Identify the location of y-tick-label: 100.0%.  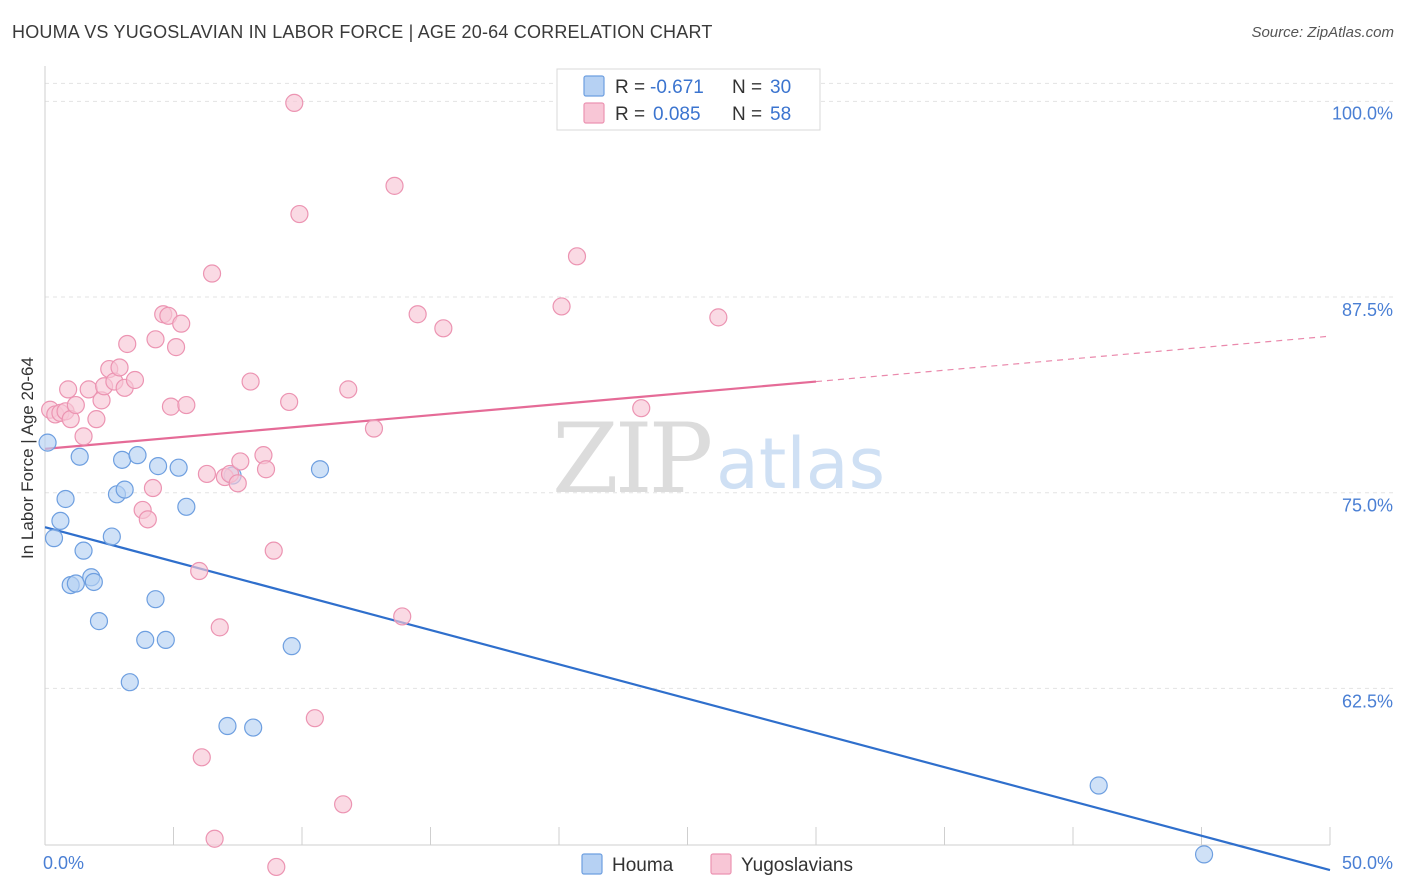
(1362, 113).